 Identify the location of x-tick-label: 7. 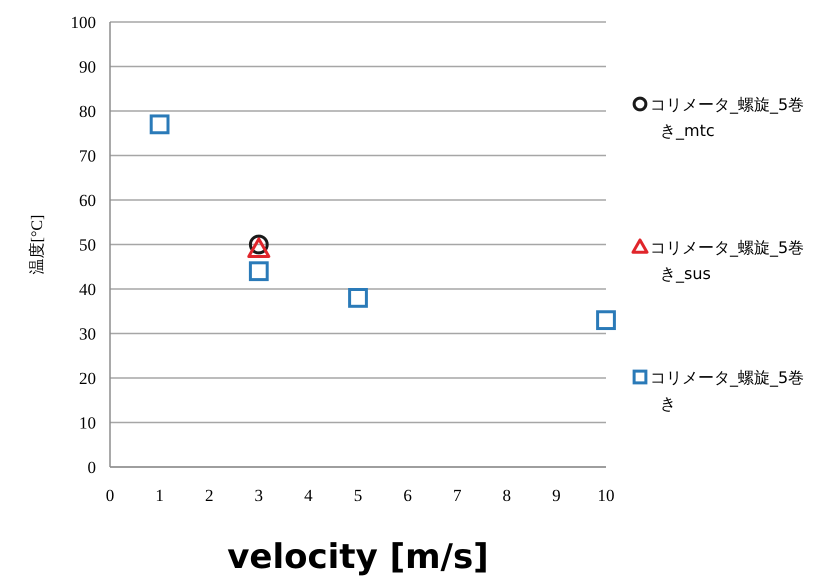
(457, 495).